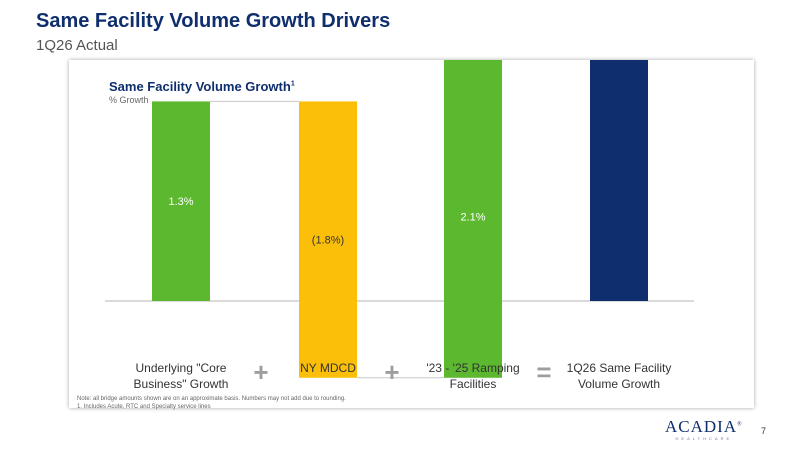 This screenshot has width=800, height=450. What do you see at coordinates (202, 86) in the screenshot?
I see `chart-title: Same Facility Volume Growth1` at bounding box center [202, 86].